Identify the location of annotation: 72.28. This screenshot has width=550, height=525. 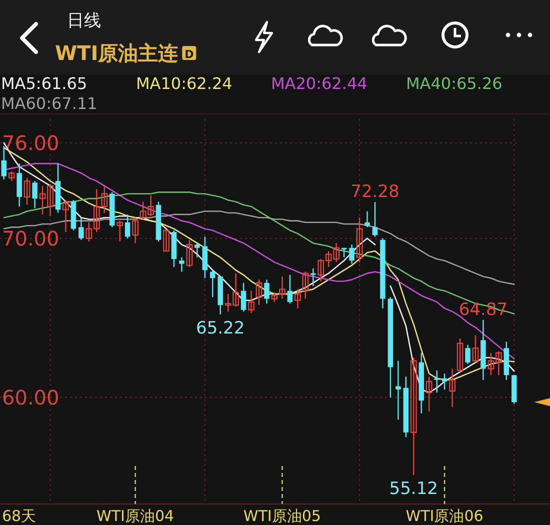
(375, 192).